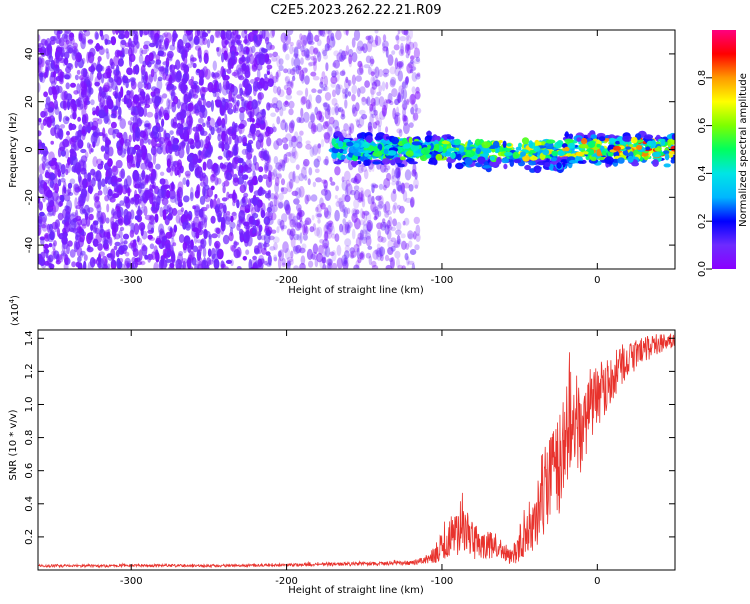 This screenshot has width=750, height=604. What do you see at coordinates (15, 314) in the screenshot?
I see `snr-y-multiplier-base: (x10` at bounding box center [15, 314].